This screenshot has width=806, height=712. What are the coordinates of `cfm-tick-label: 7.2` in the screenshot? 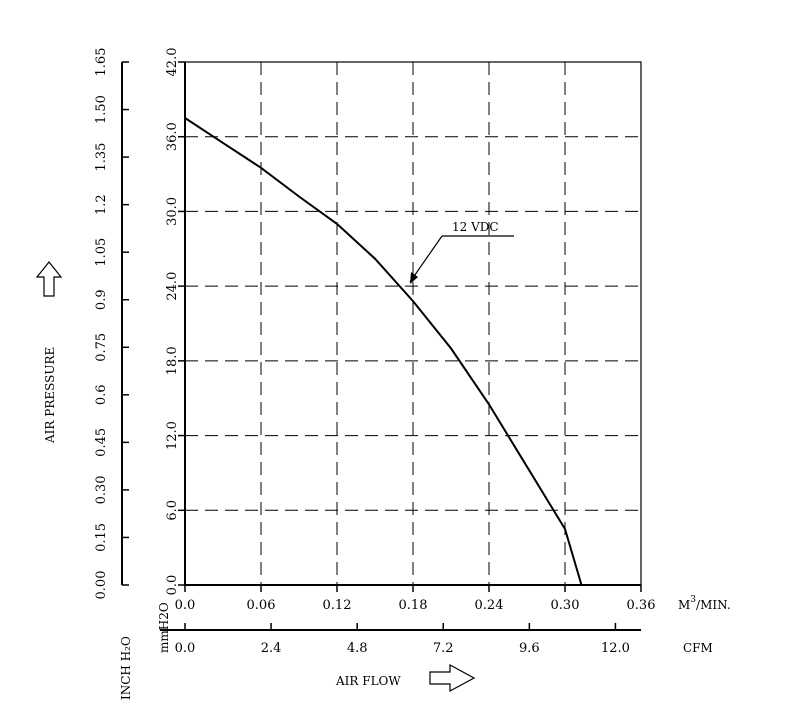 It's located at (443, 648).